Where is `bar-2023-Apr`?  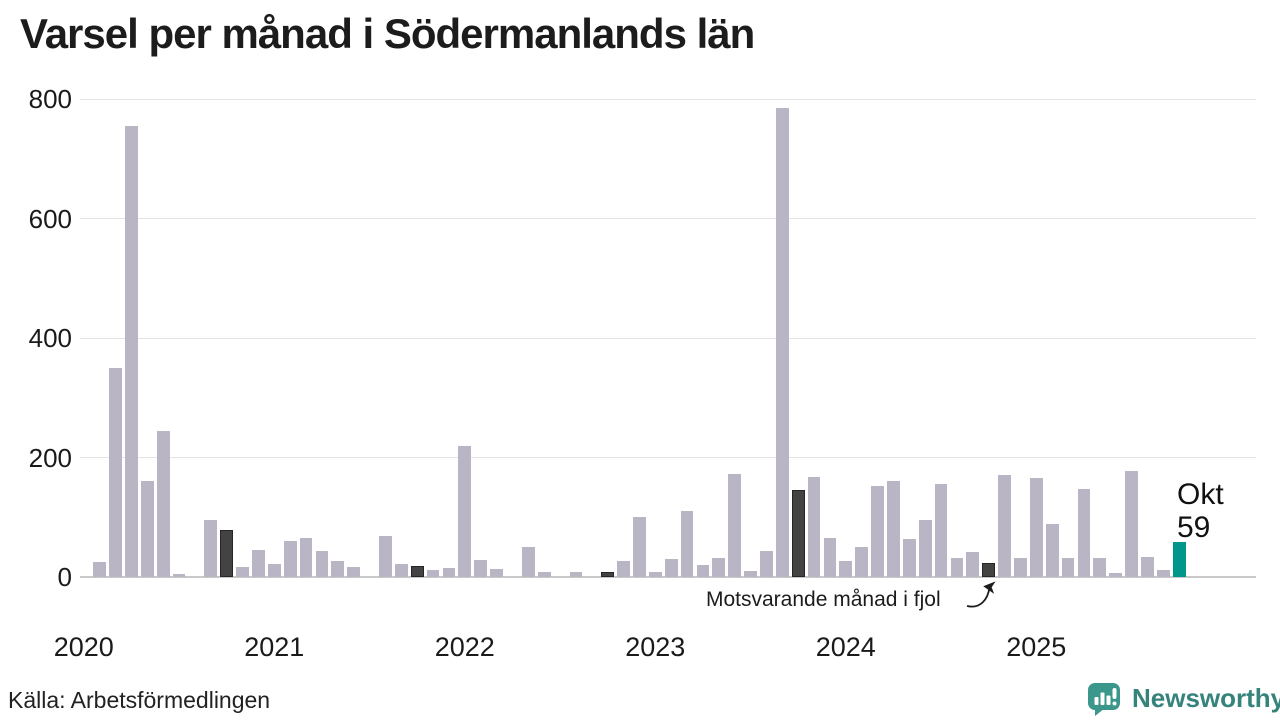
bar-2023-Apr is located at coordinates (703, 571).